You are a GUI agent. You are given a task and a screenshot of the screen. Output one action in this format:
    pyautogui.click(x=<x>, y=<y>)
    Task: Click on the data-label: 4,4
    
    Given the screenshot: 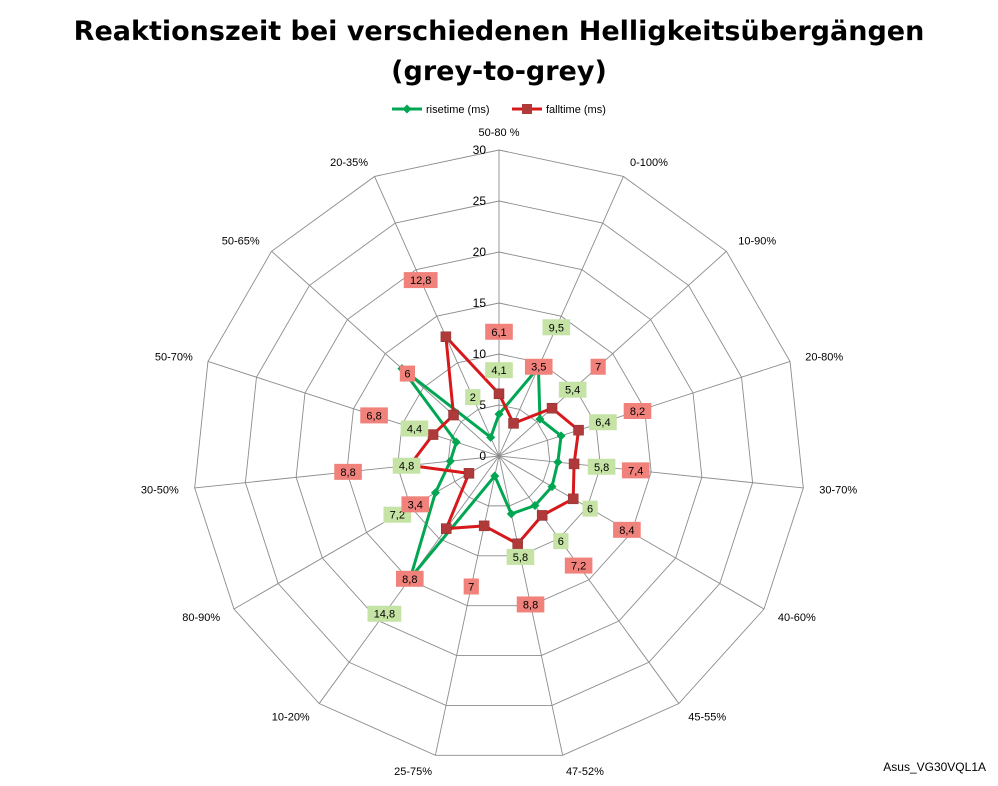 What is the action you would take?
    pyautogui.click(x=414, y=430)
    